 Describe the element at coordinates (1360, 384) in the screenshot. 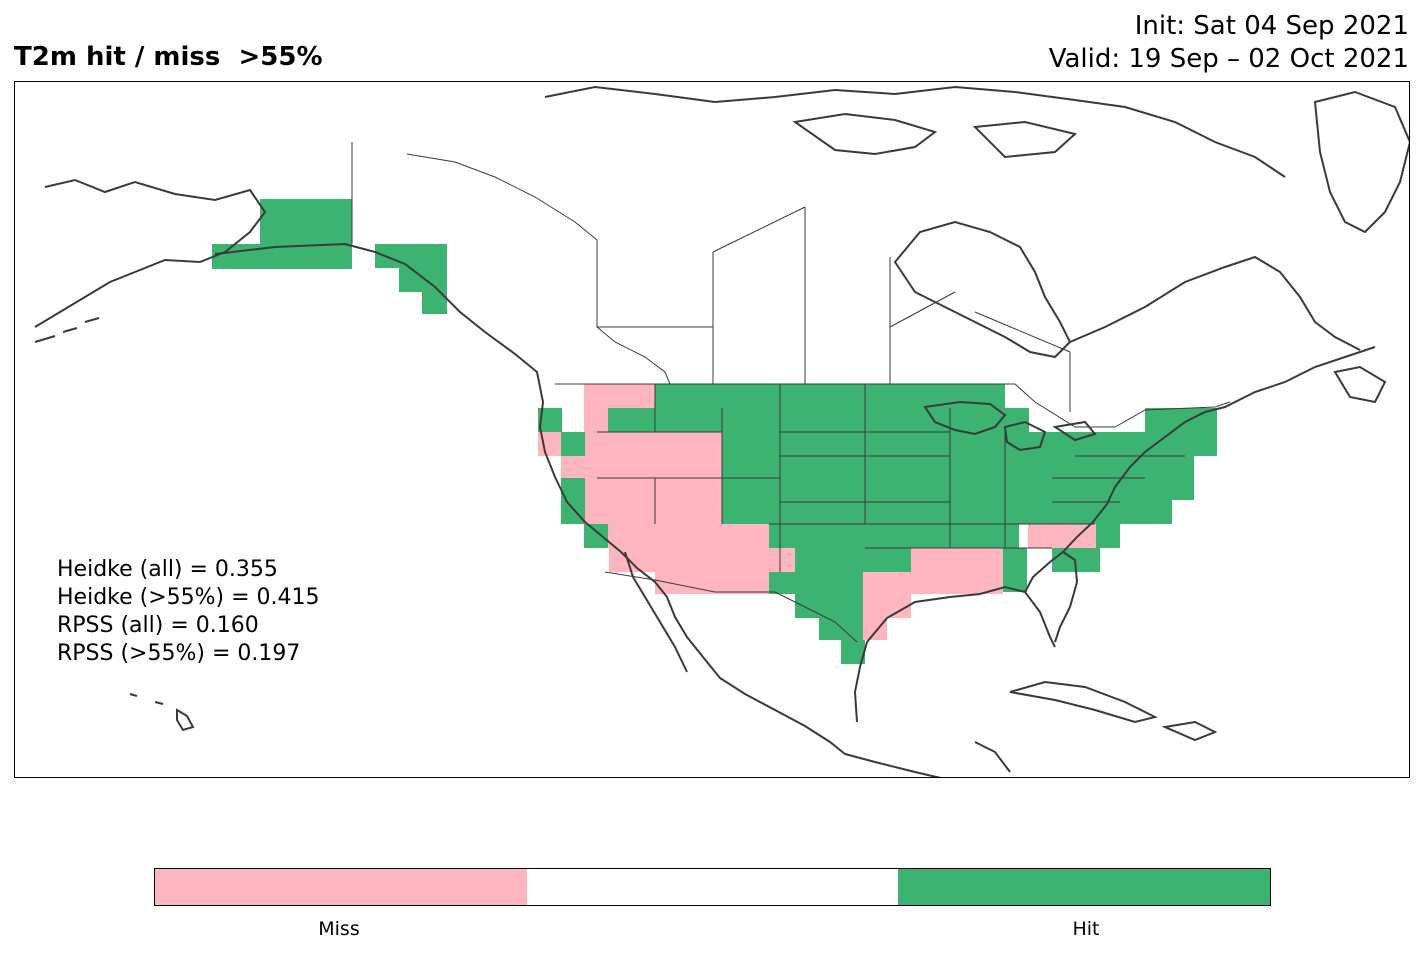

I see `newfoundland` at that location.